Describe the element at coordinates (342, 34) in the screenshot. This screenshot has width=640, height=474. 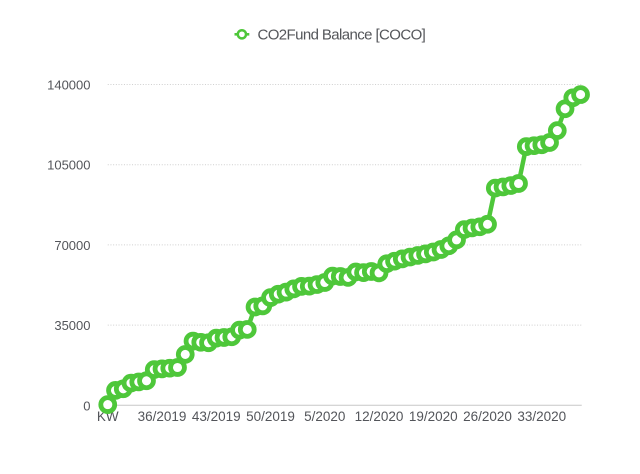
I see `svg-text: CO2Fund Balance [COCO]` at that location.